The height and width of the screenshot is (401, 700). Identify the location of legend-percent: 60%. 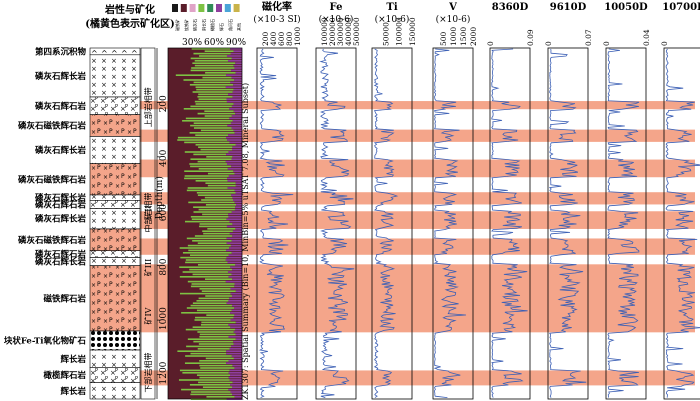
(214, 43).